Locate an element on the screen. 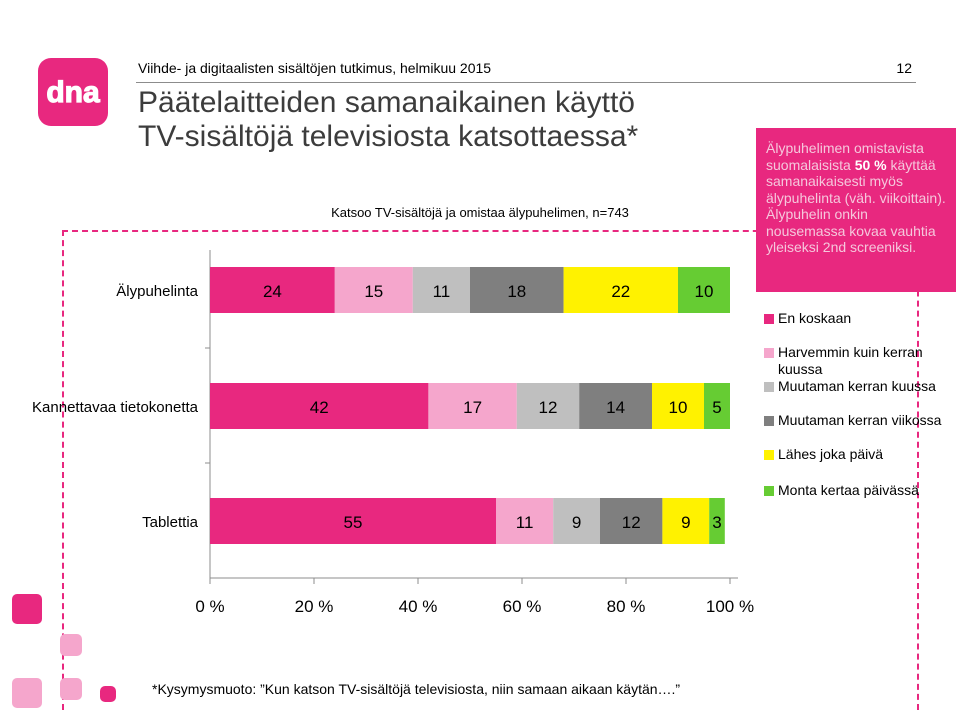 This screenshot has width=960, height=720. x-tick-label: 0 % is located at coordinates (209, 606).